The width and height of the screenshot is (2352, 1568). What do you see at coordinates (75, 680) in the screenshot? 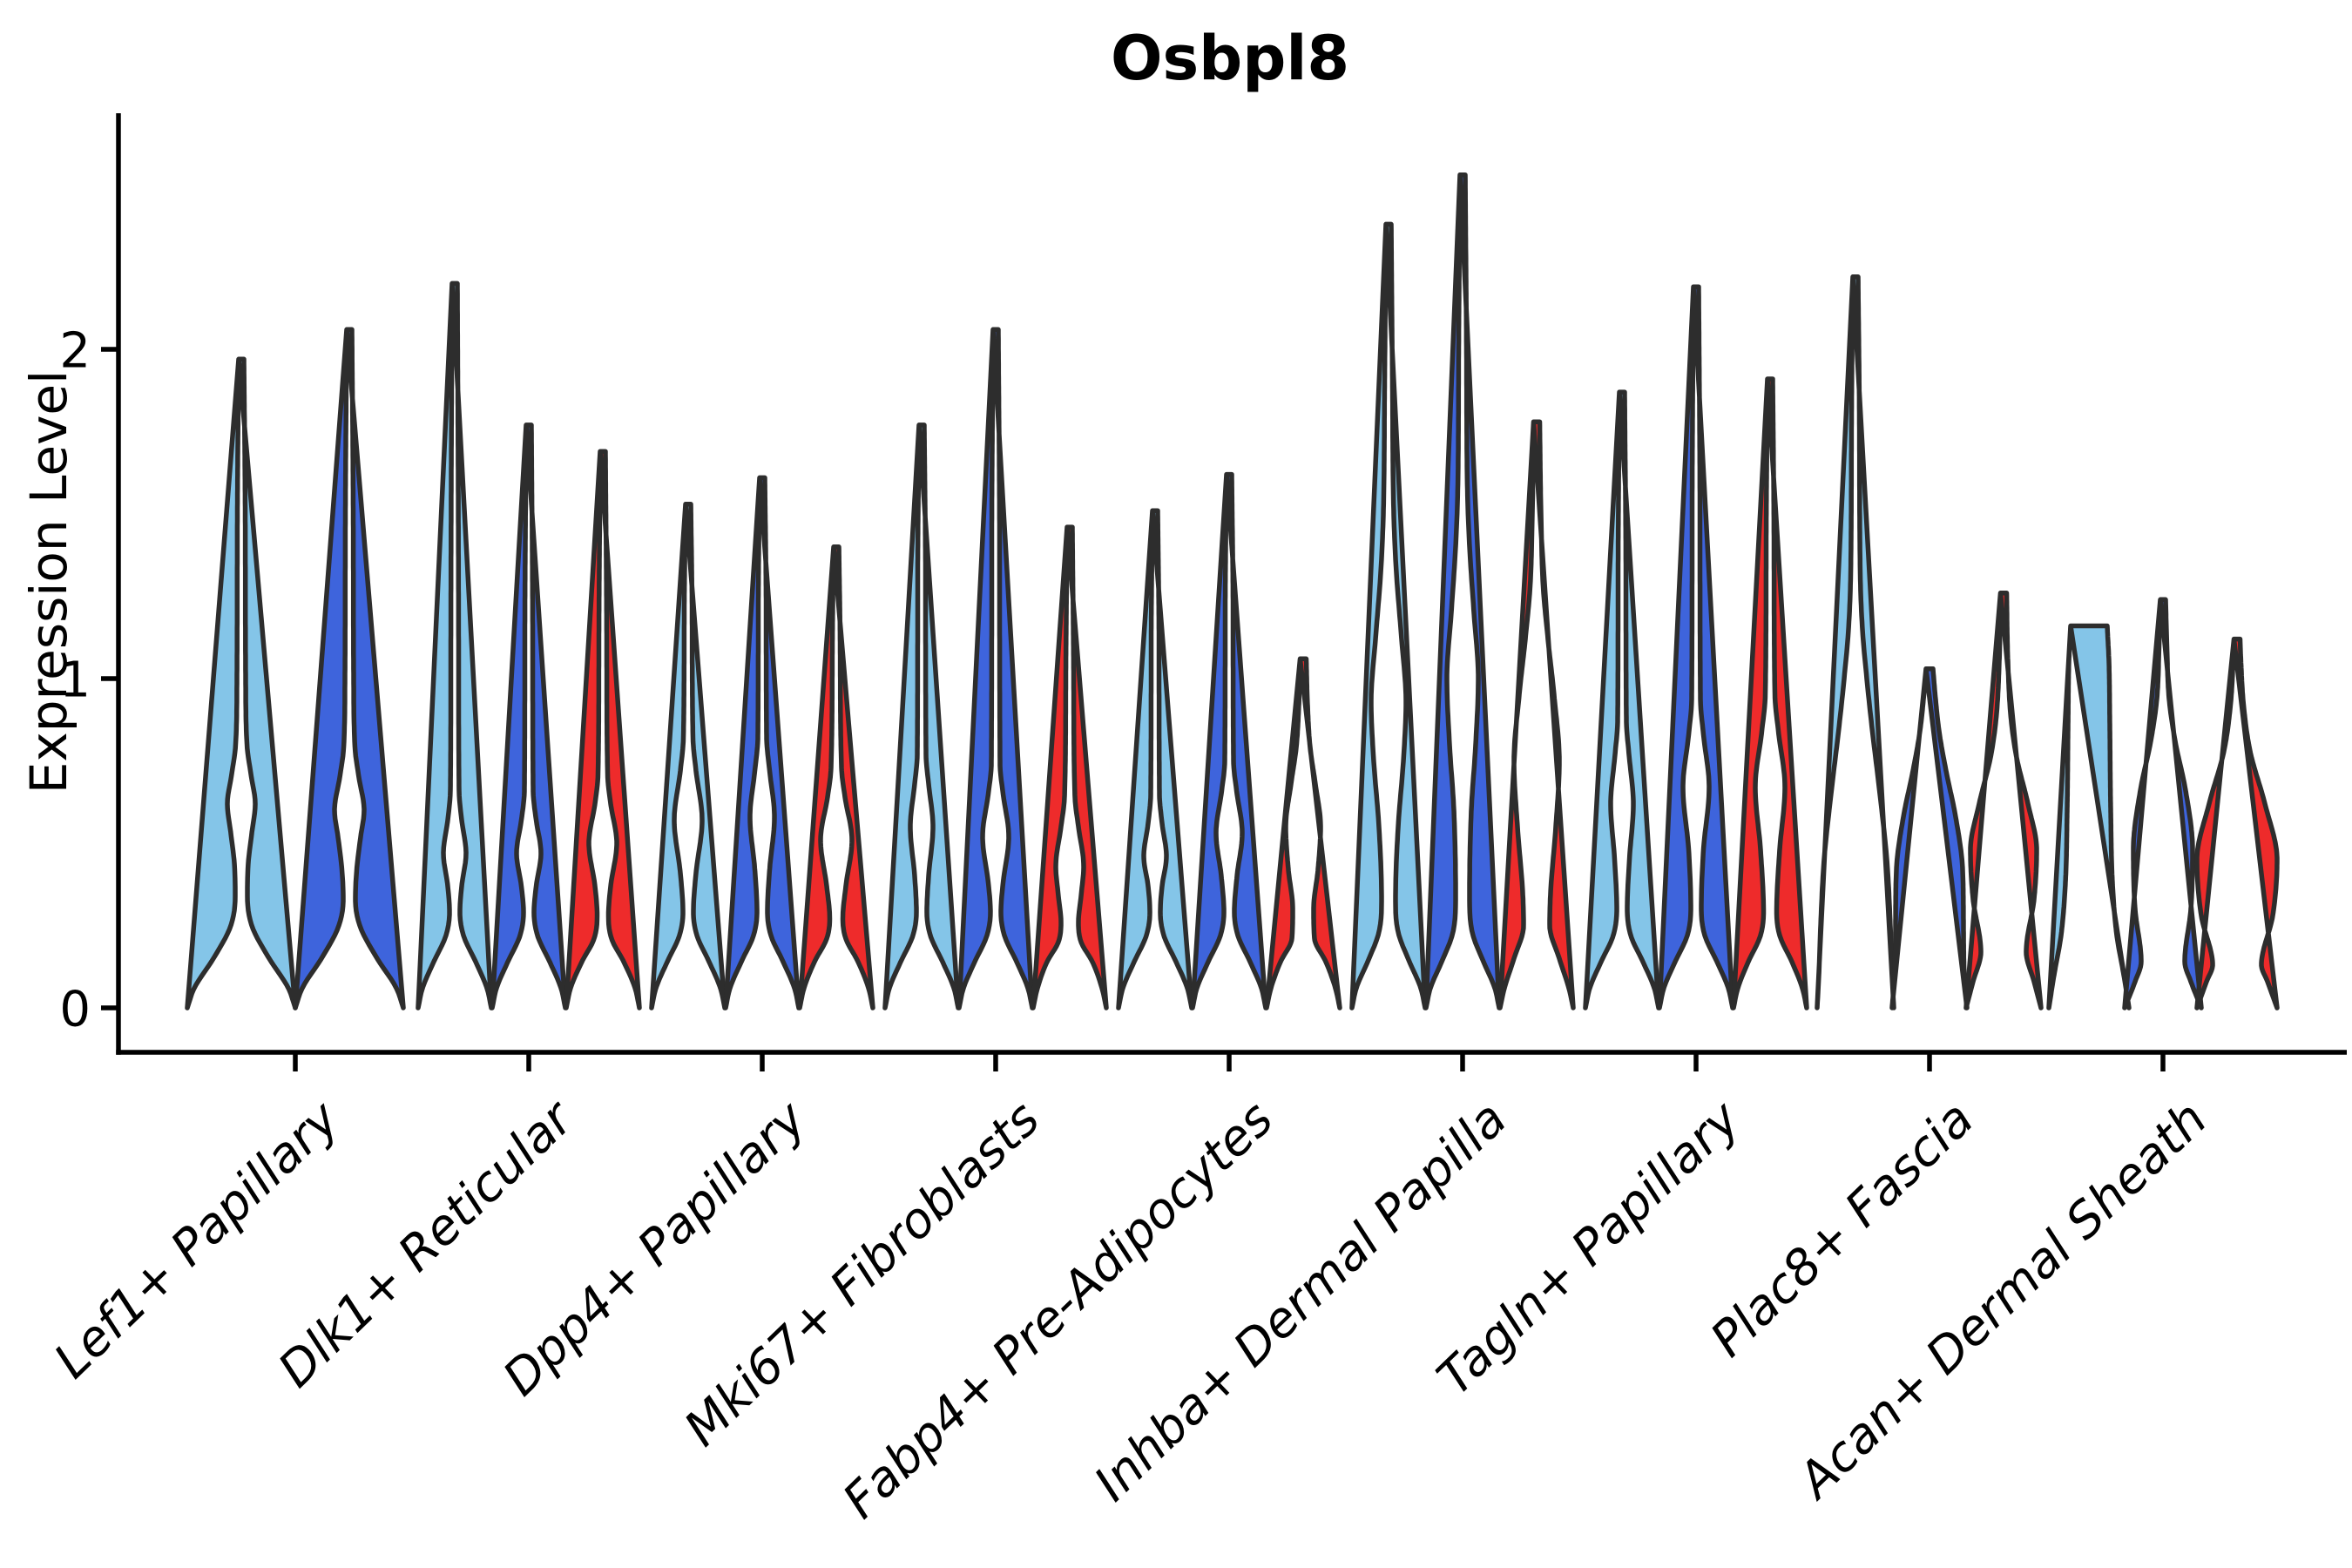
I see `y-tick-label-1: 1` at bounding box center [75, 680].